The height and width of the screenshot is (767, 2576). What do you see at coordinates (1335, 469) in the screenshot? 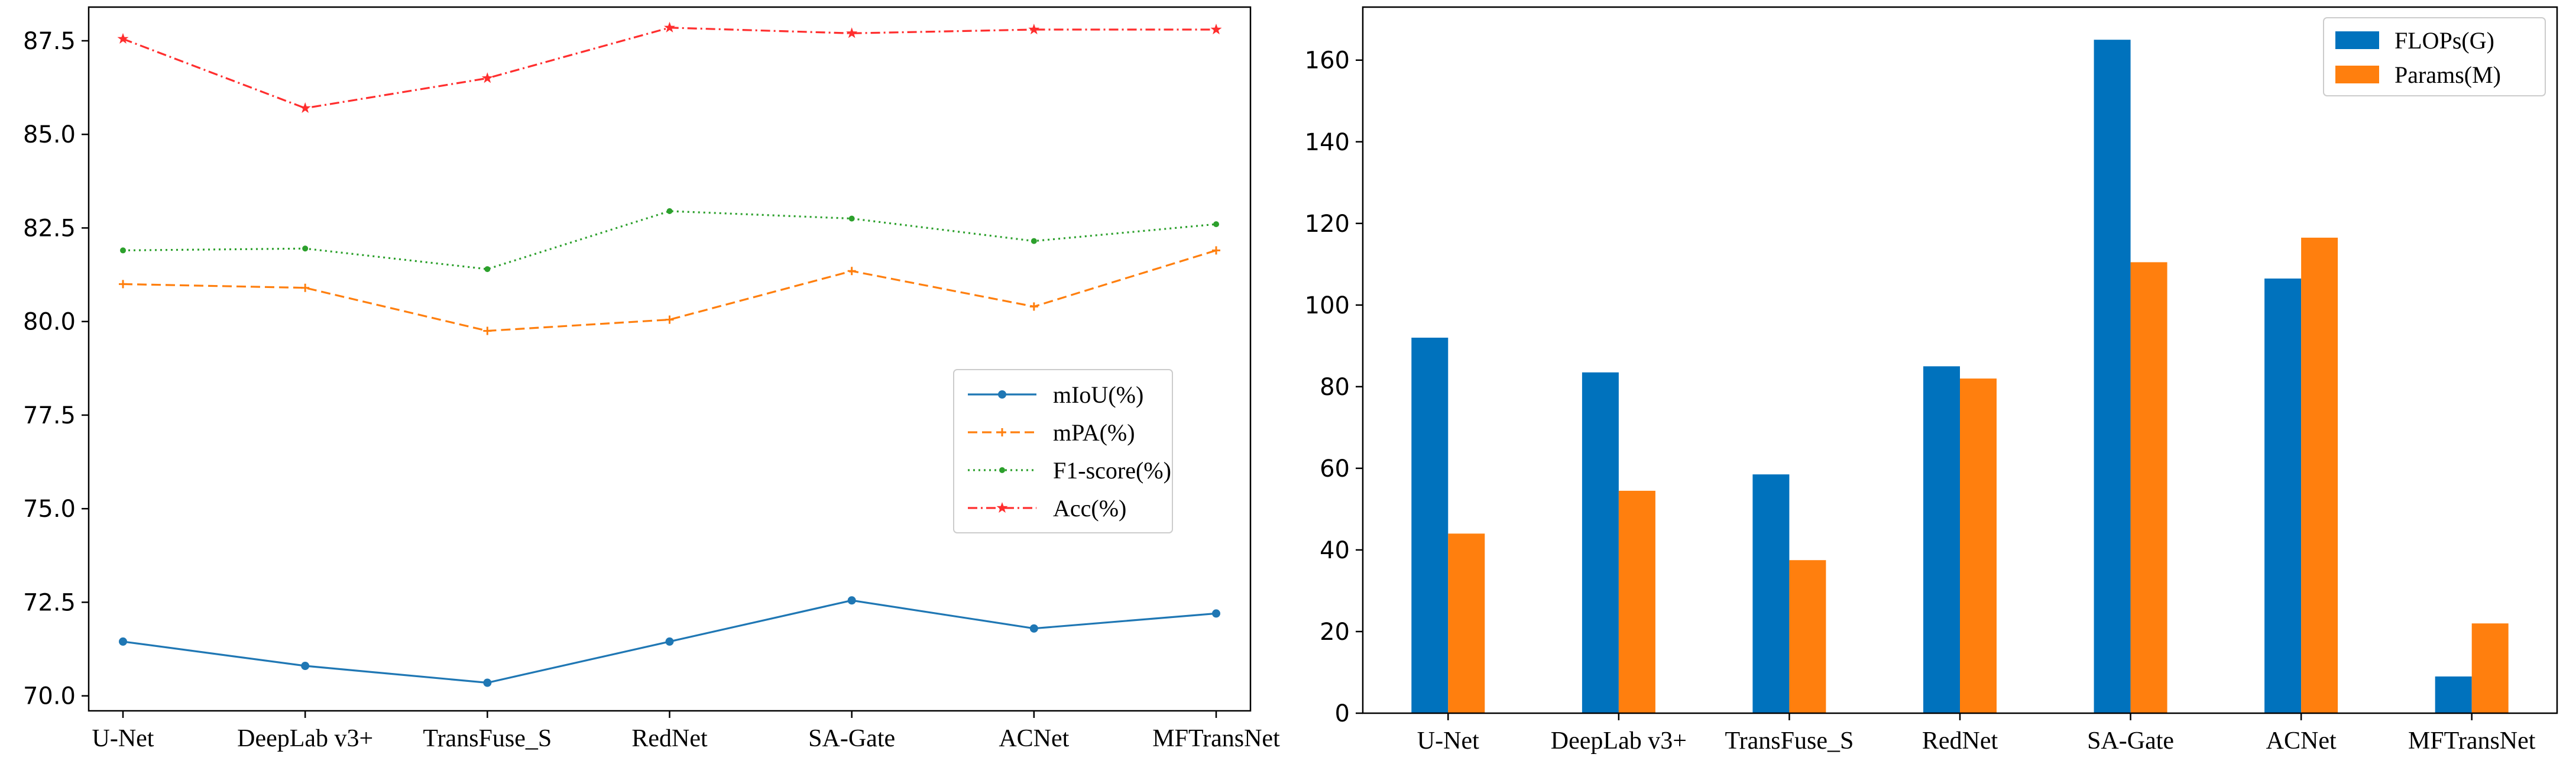
I see `y-tick-label: 60` at bounding box center [1335, 469].